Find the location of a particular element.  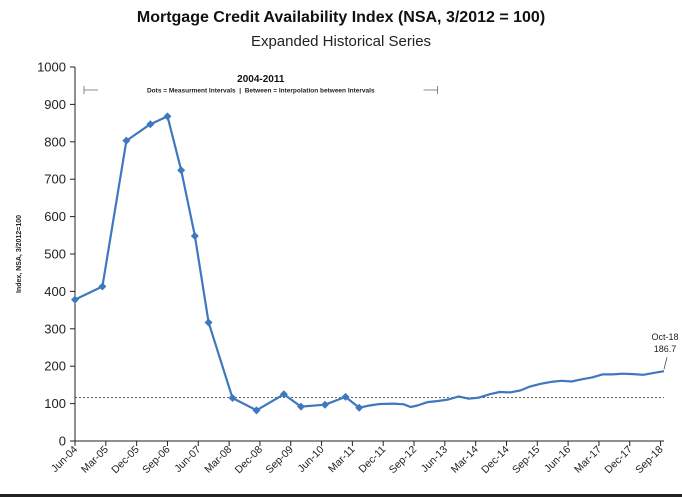

bracket-text-background is located at coordinates (261, 90).